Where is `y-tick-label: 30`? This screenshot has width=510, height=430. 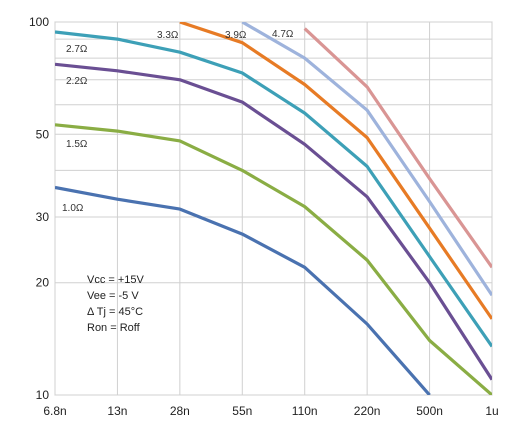 y-tick-label: 30 is located at coordinates (43, 217).